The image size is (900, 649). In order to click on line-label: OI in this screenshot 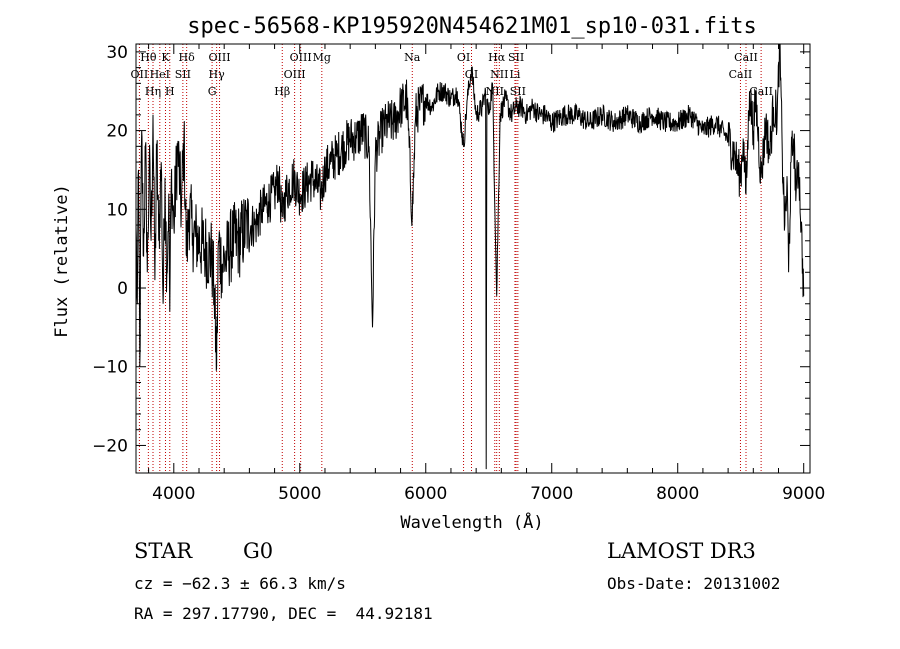, I will do `click(463, 57)`.